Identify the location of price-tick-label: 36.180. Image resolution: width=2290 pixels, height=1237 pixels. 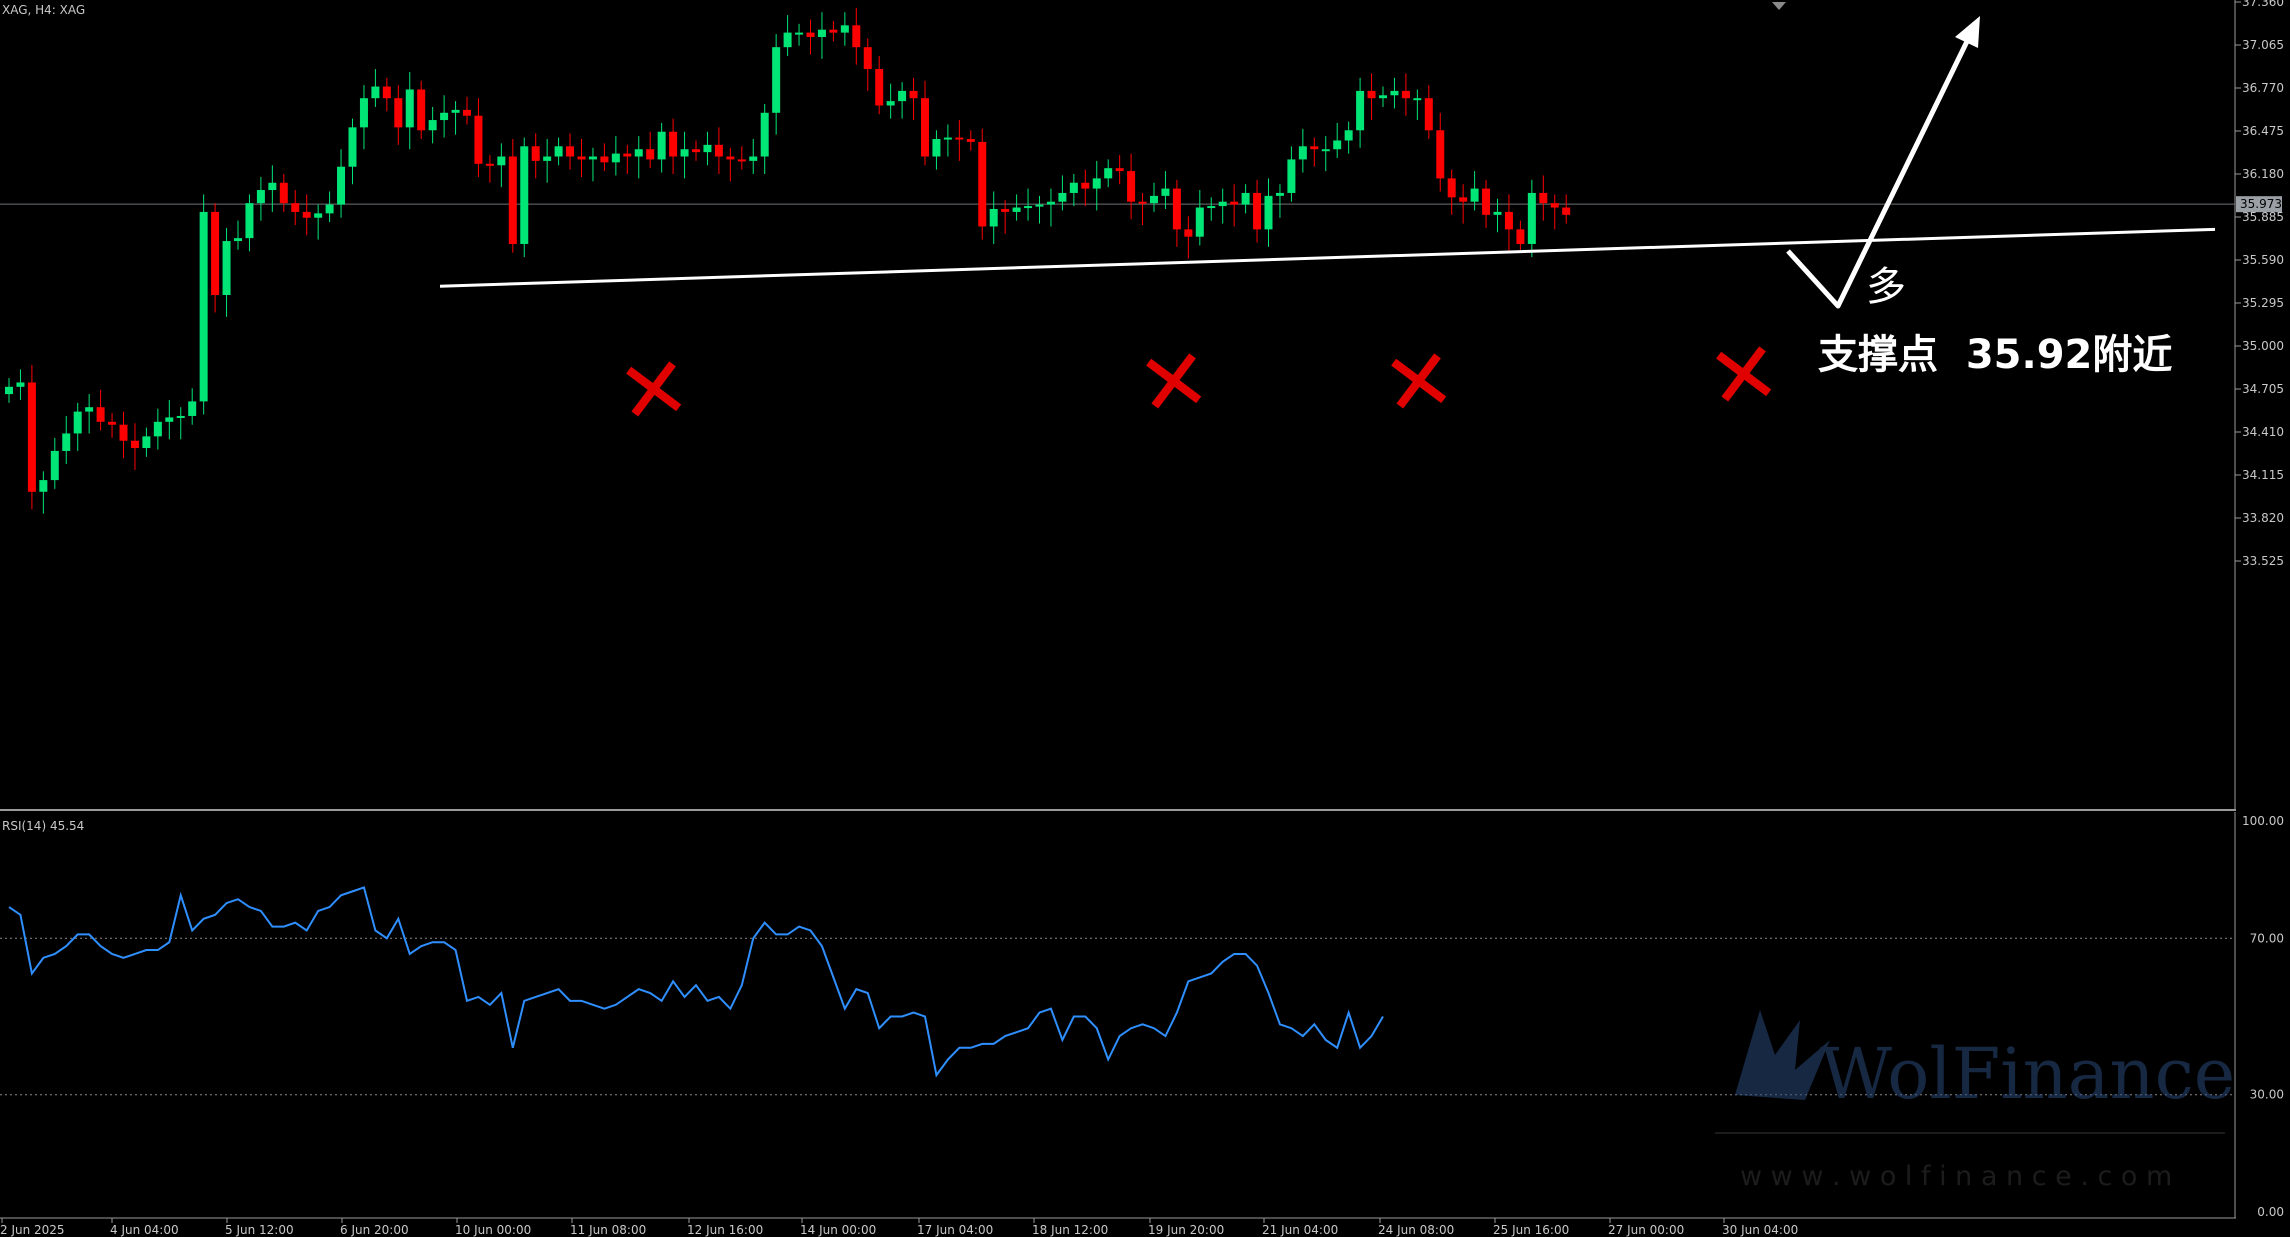
(2263, 174).